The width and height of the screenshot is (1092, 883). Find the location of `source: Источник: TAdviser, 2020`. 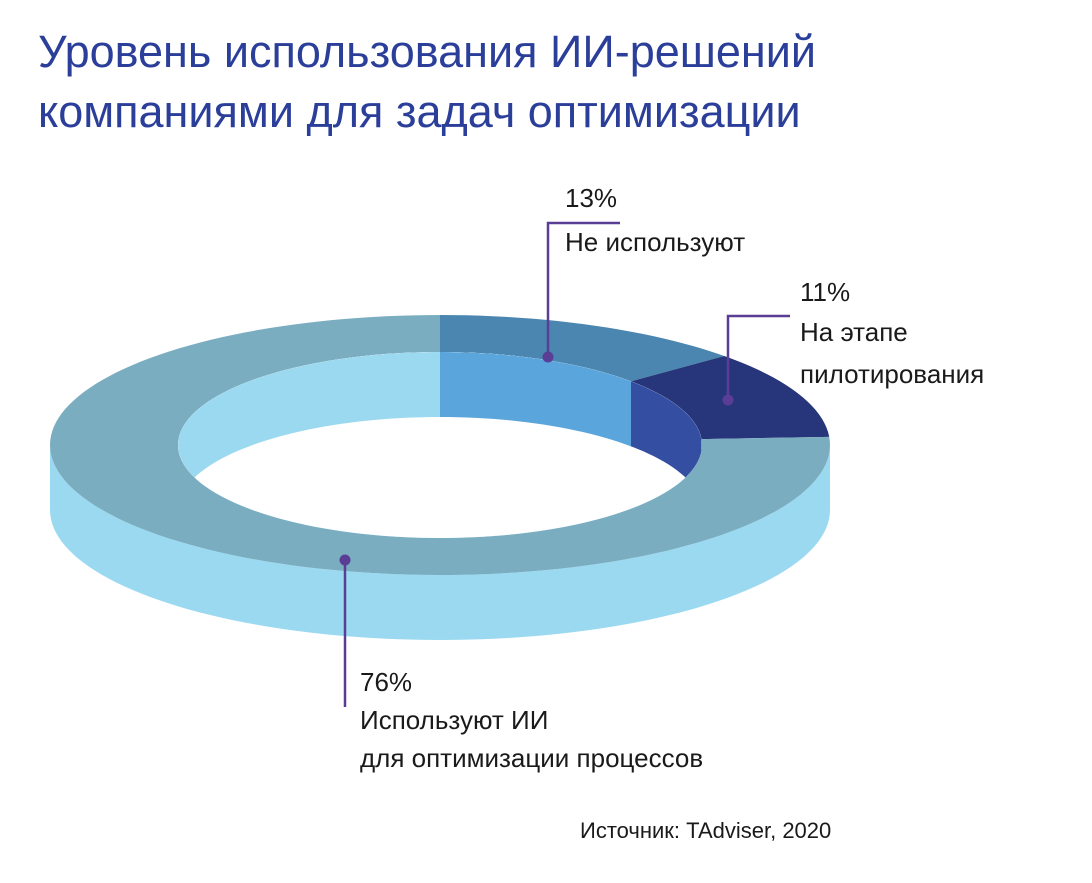

source: Источник: TAdviser, 2020 is located at coordinates (705, 830).